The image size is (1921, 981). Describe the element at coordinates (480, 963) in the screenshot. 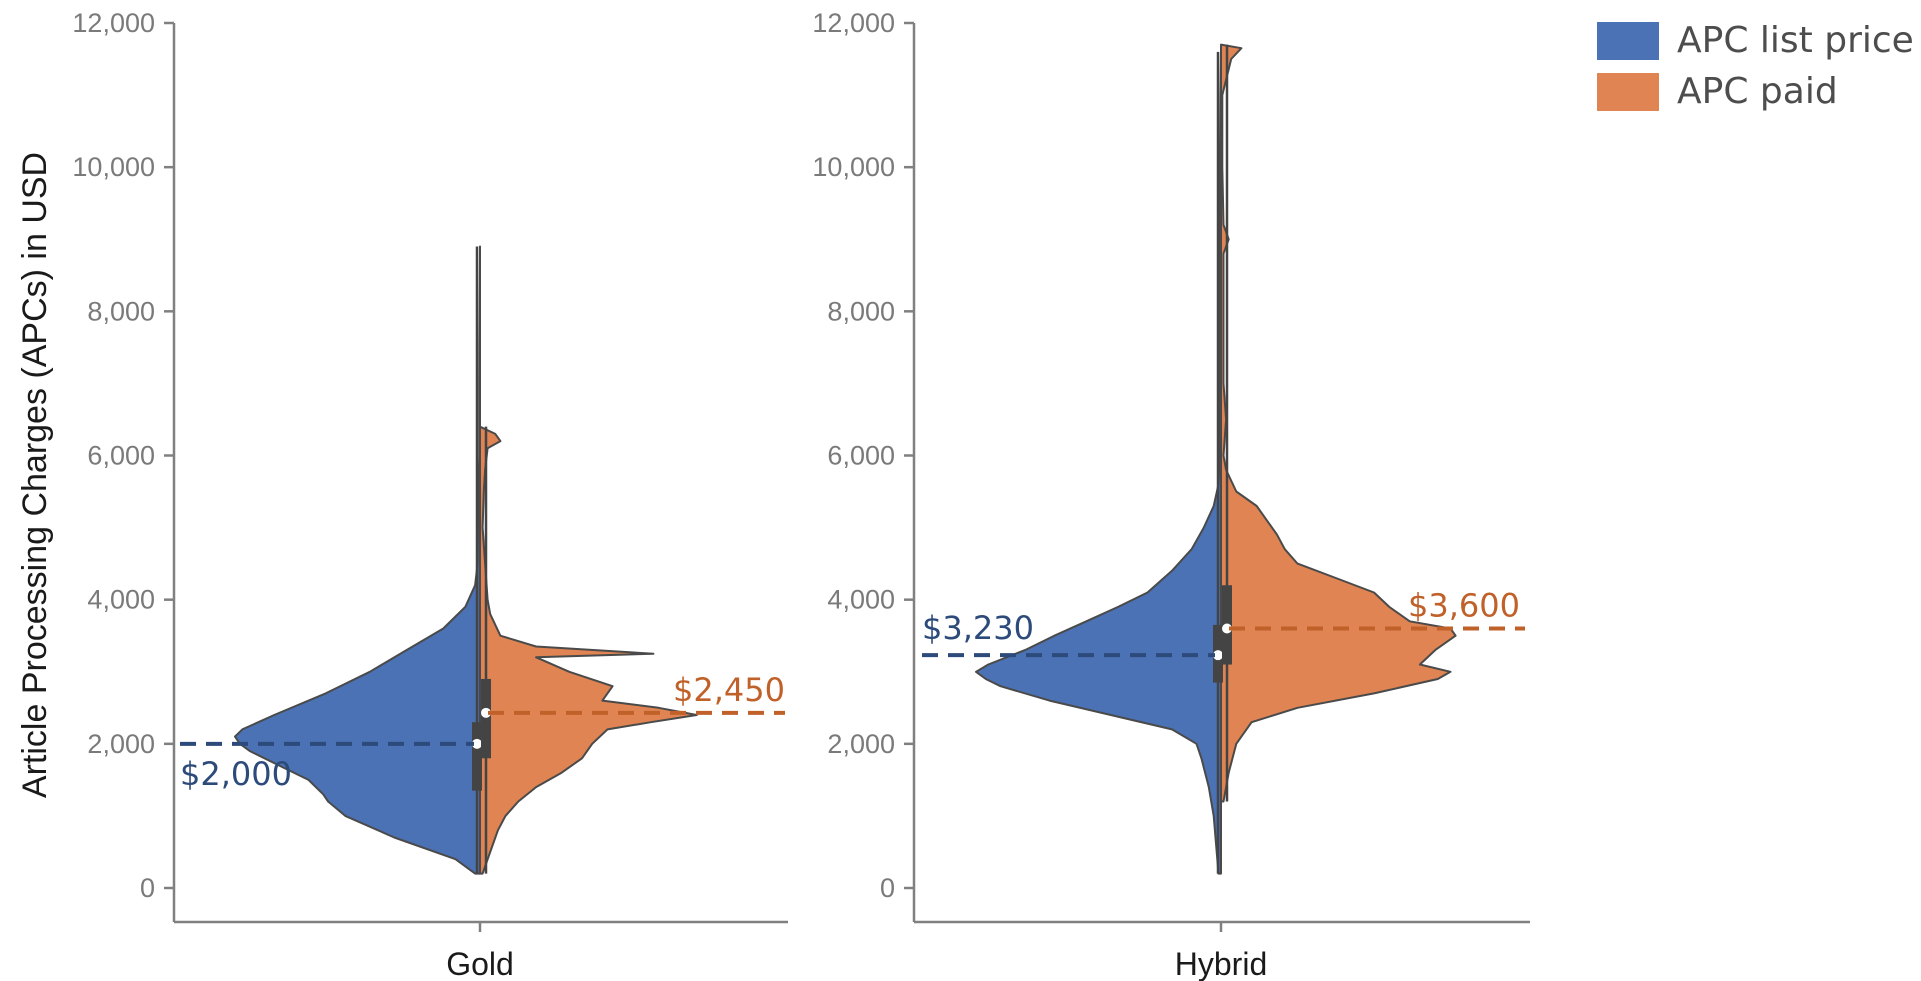

I see `x-tick-label: Gold` at that location.